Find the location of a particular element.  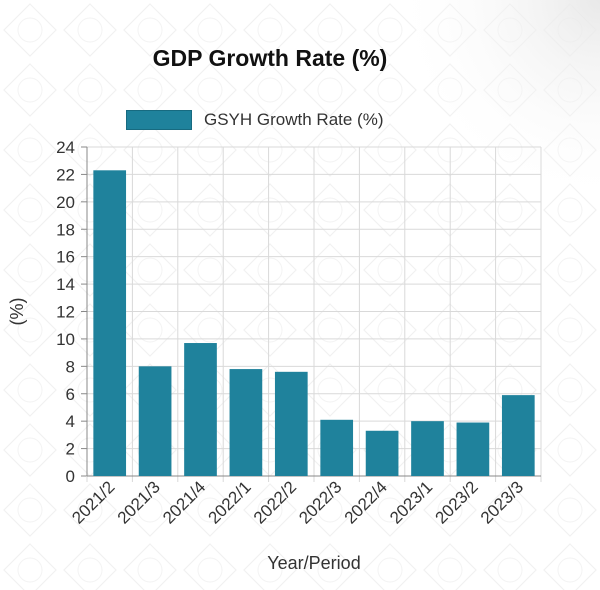

y-axis-title: (%) is located at coordinates (17, 312).